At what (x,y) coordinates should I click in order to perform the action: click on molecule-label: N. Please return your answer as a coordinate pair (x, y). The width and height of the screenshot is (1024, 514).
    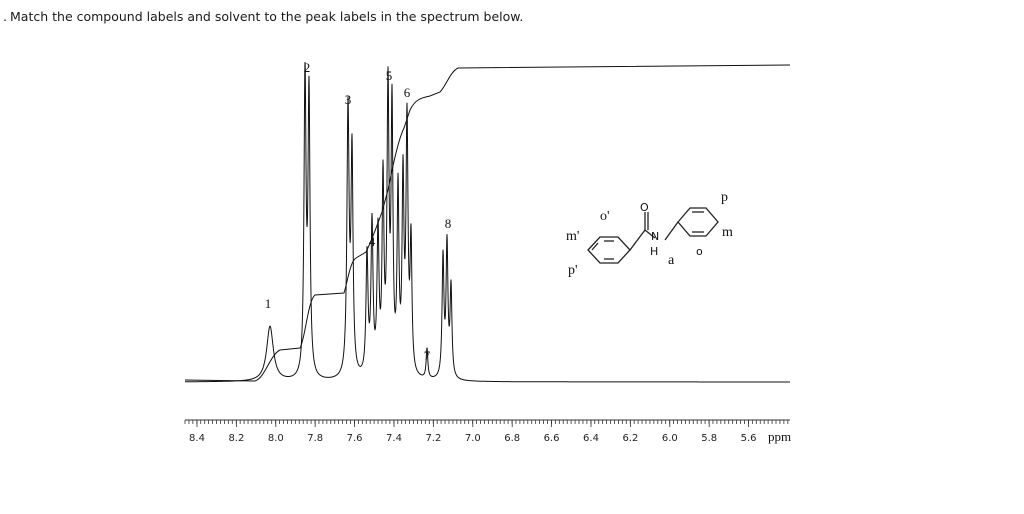
    Looking at the image, I should click on (655, 236).